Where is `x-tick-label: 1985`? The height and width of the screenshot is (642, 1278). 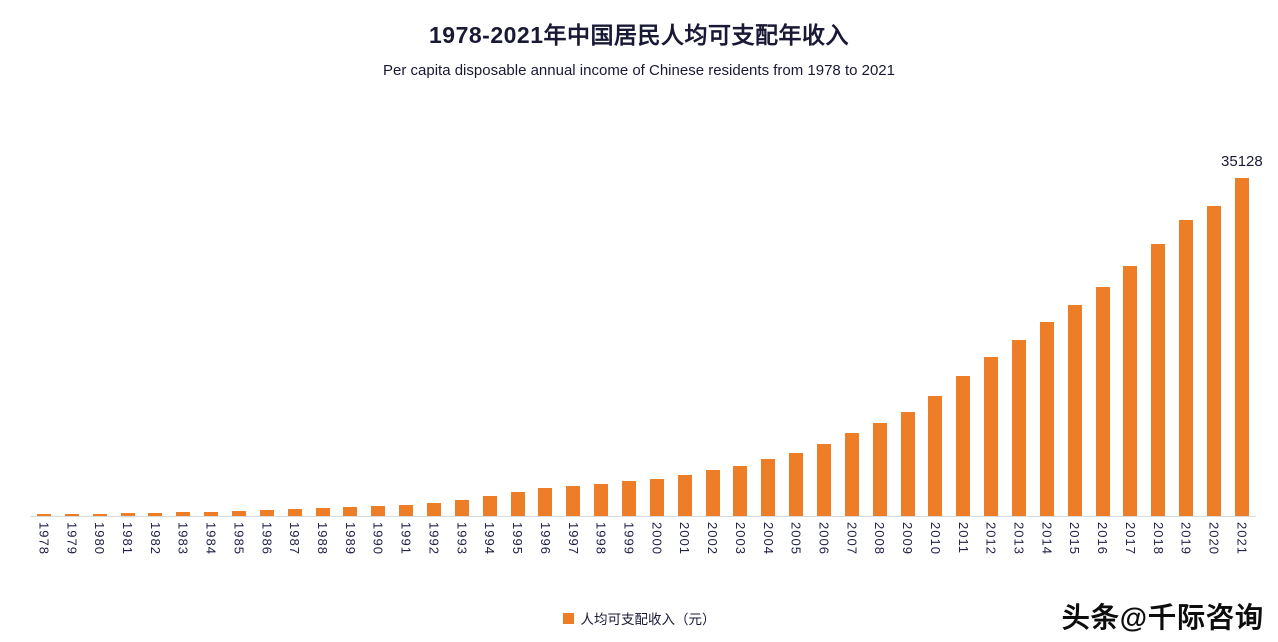 x-tick-label: 1985 is located at coordinates (239, 538).